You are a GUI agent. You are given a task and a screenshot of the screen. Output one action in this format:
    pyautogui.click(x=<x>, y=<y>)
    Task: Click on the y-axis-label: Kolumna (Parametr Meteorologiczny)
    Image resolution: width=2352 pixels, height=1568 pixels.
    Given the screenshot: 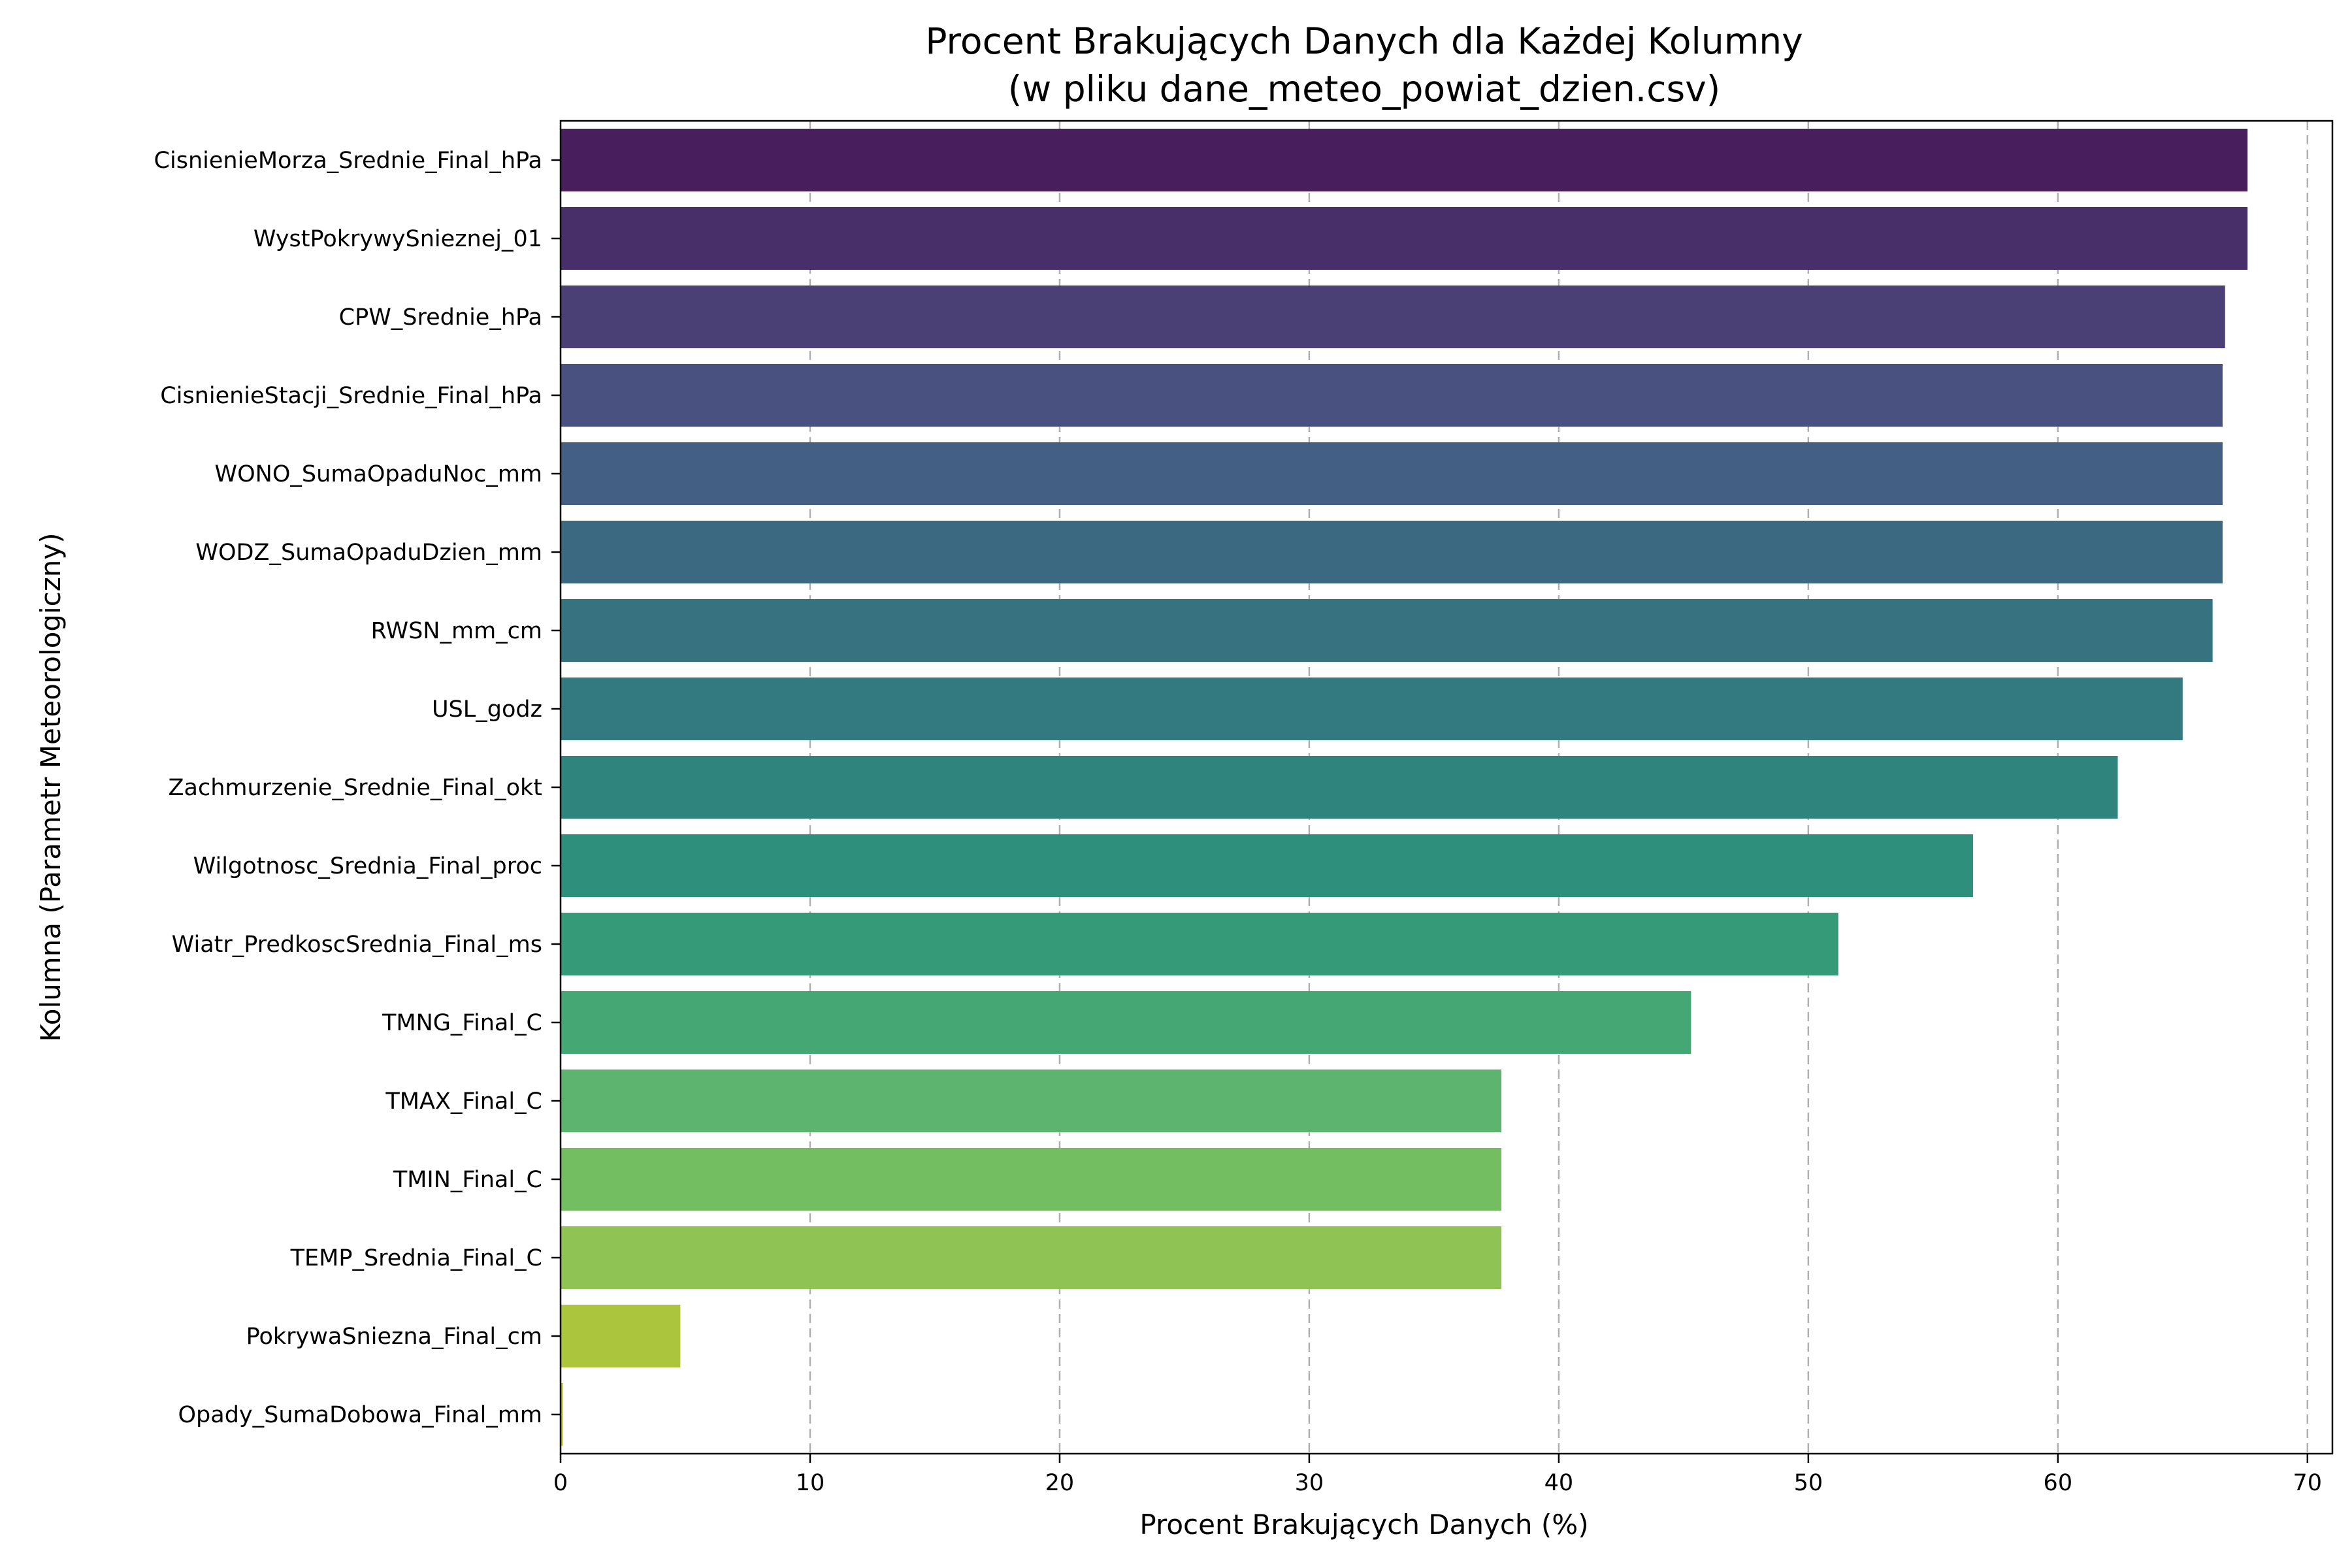 What is the action you would take?
    pyautogui.click(x=51, y=786)
    